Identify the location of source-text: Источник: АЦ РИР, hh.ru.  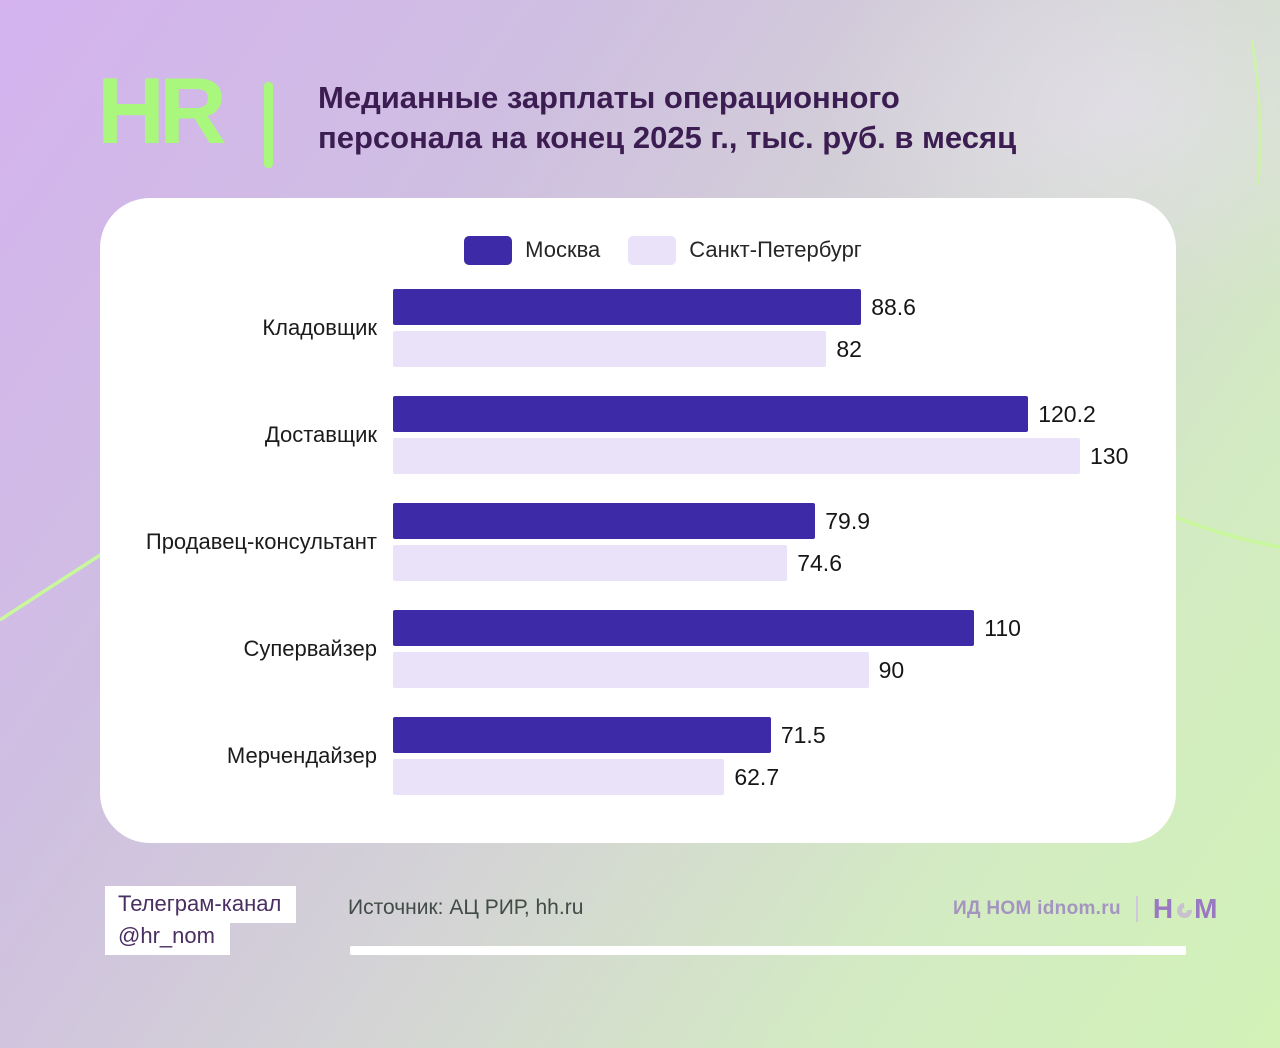
(466, 907).